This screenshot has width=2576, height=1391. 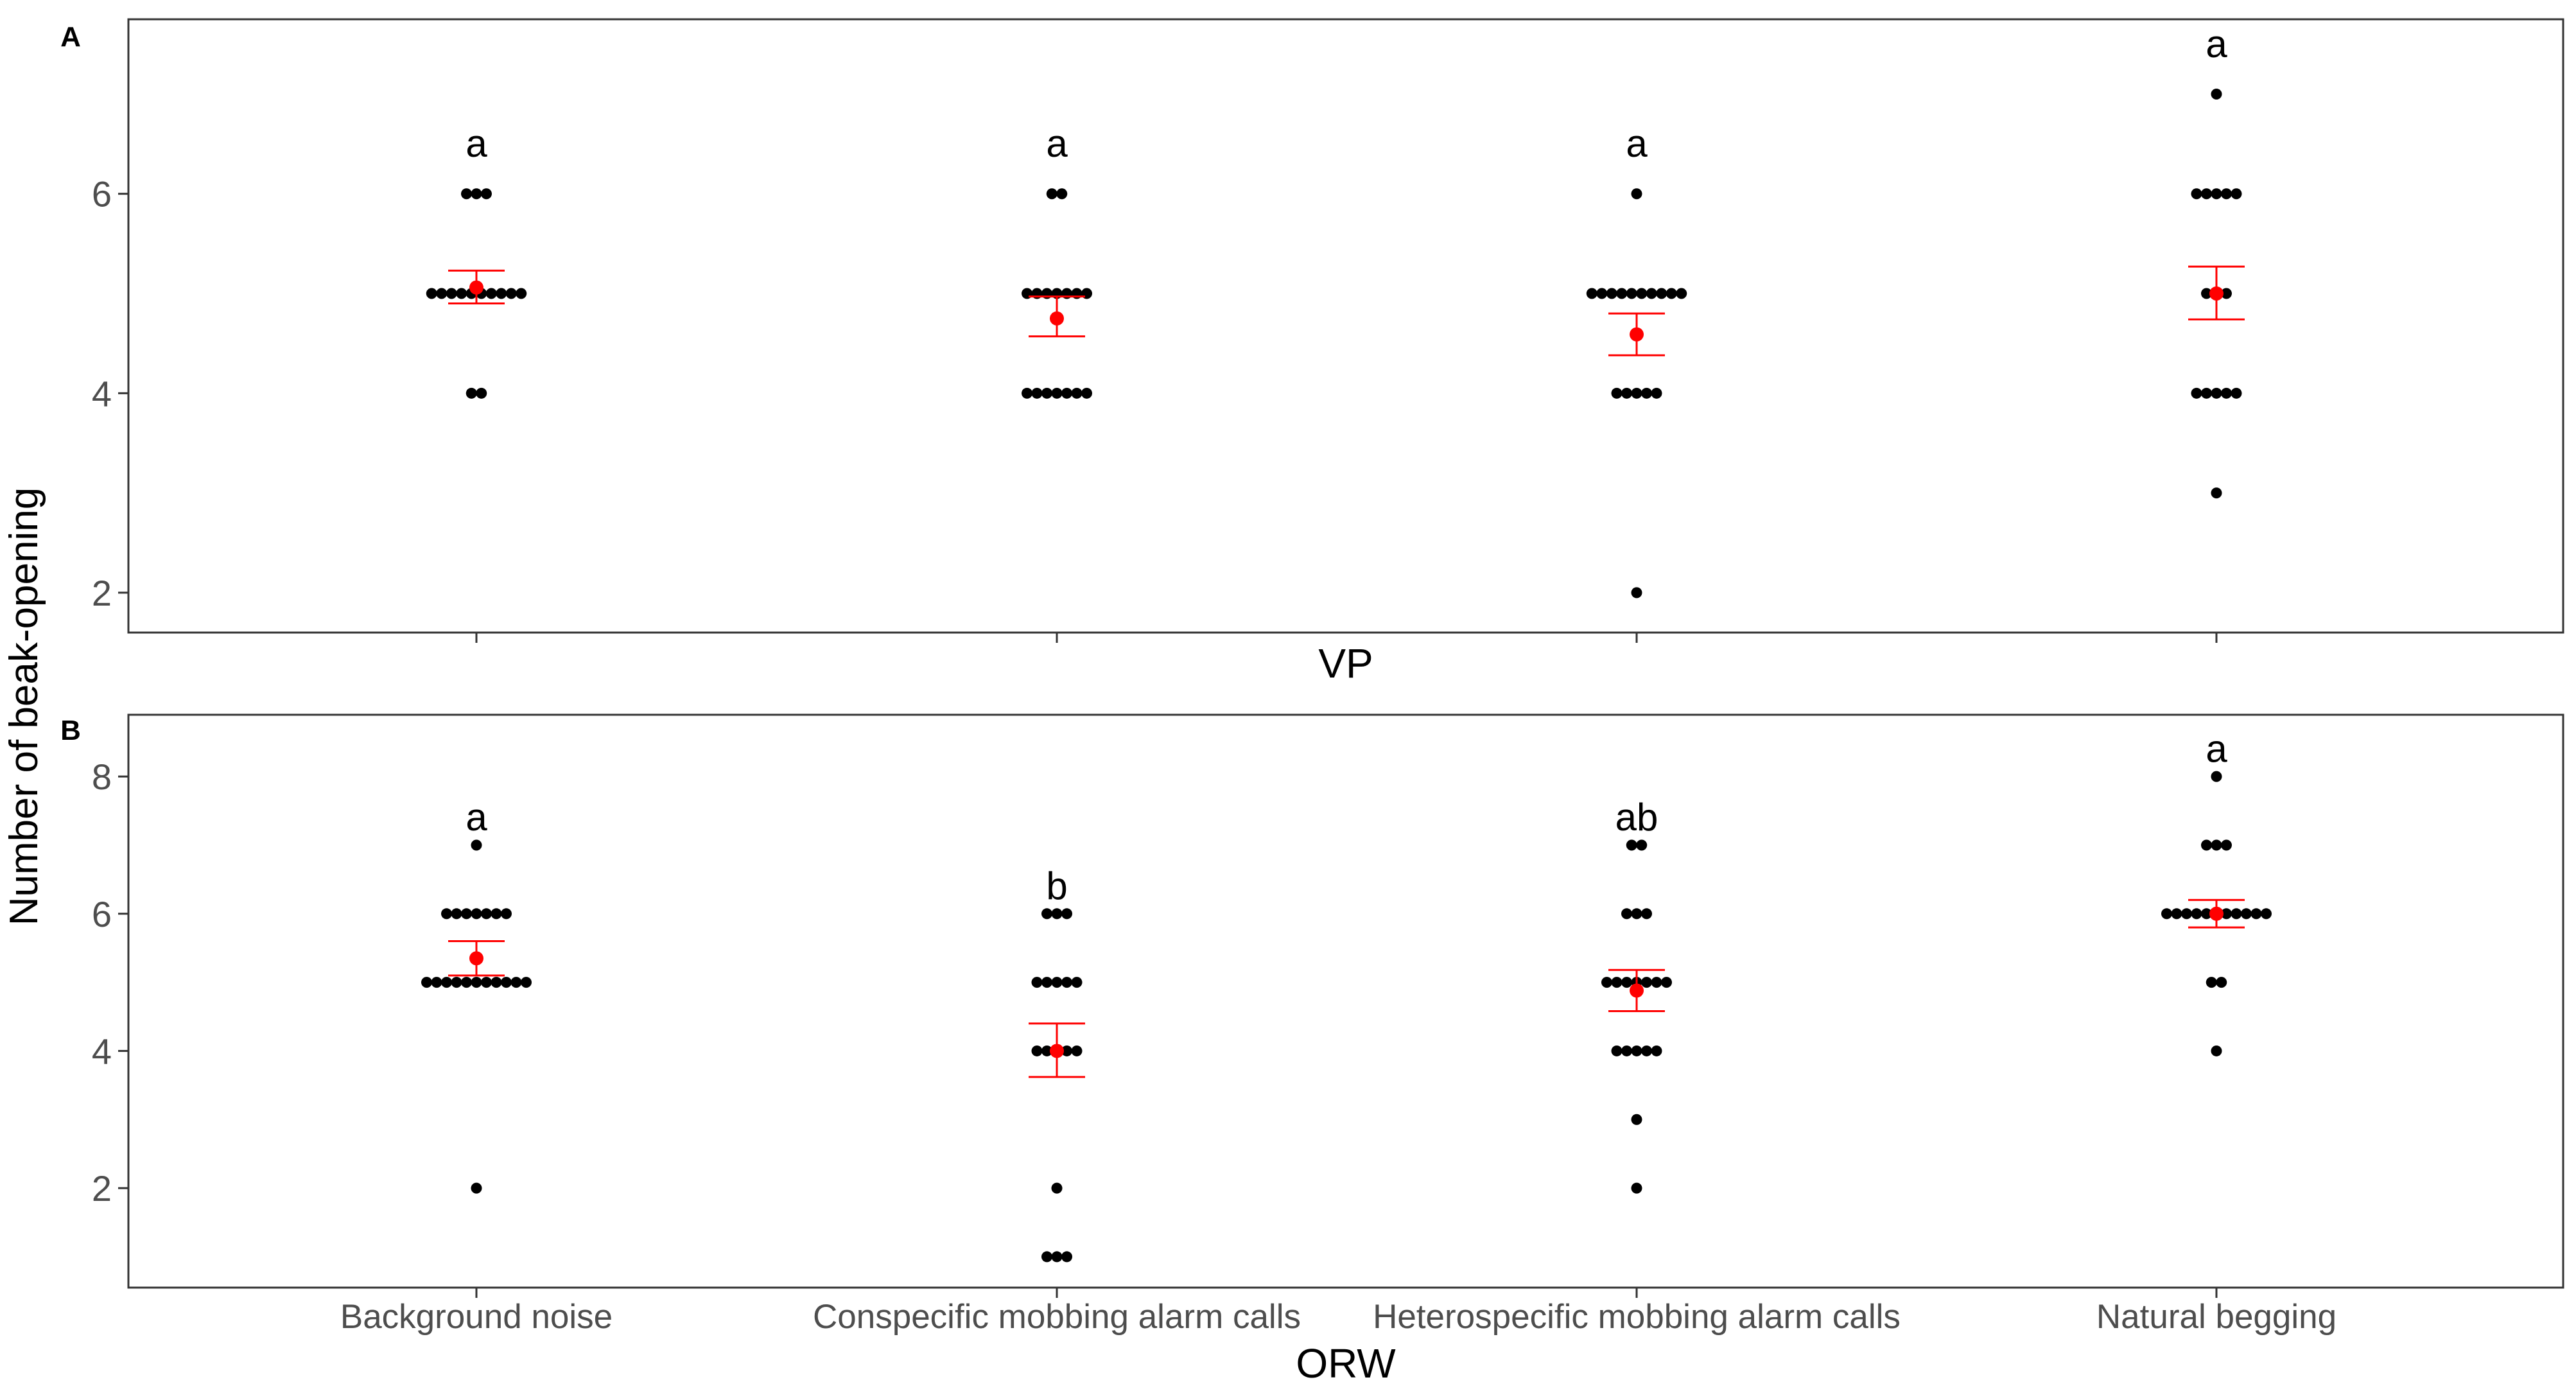 I want to click on x-tick-label: Natural begging, so click(x=2216, y=1317).